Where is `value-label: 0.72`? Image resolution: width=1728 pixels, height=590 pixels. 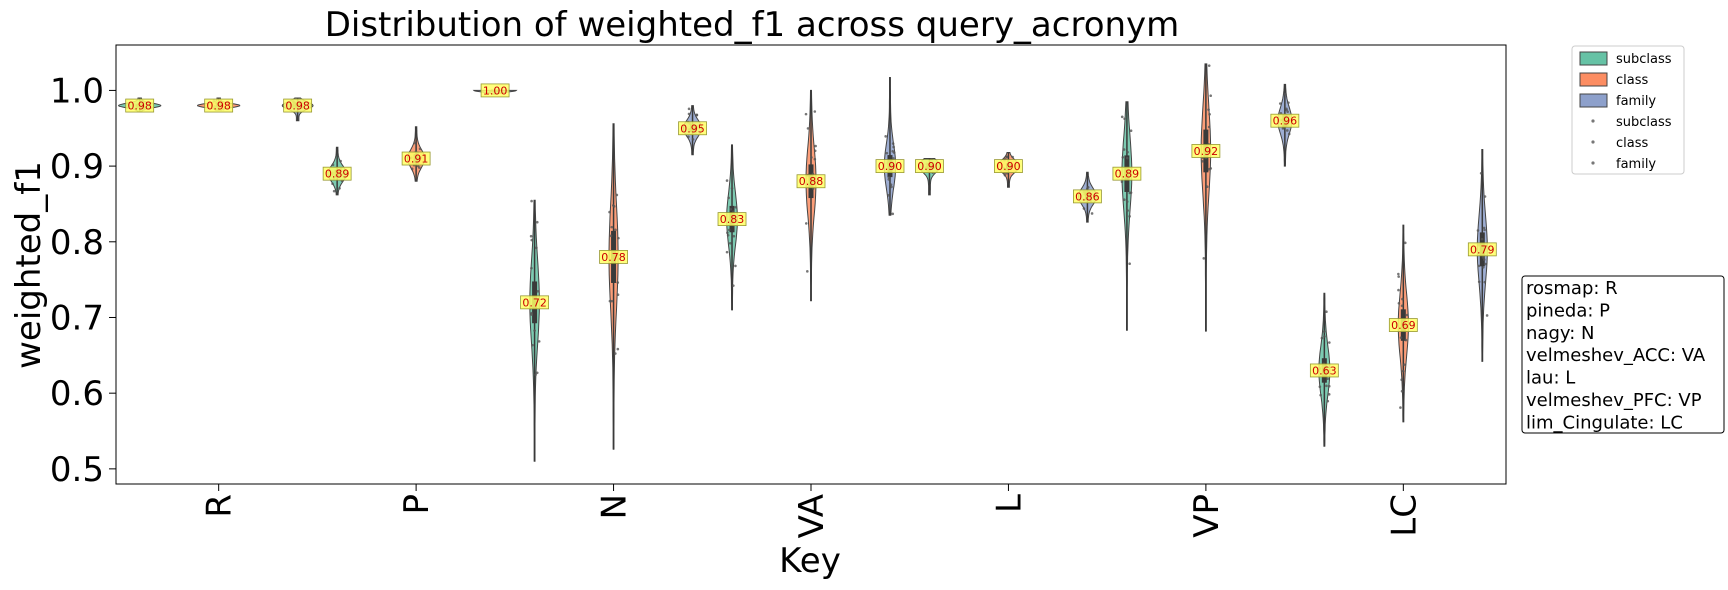
value-label: 0.72 is located at coordinates (534, 302).